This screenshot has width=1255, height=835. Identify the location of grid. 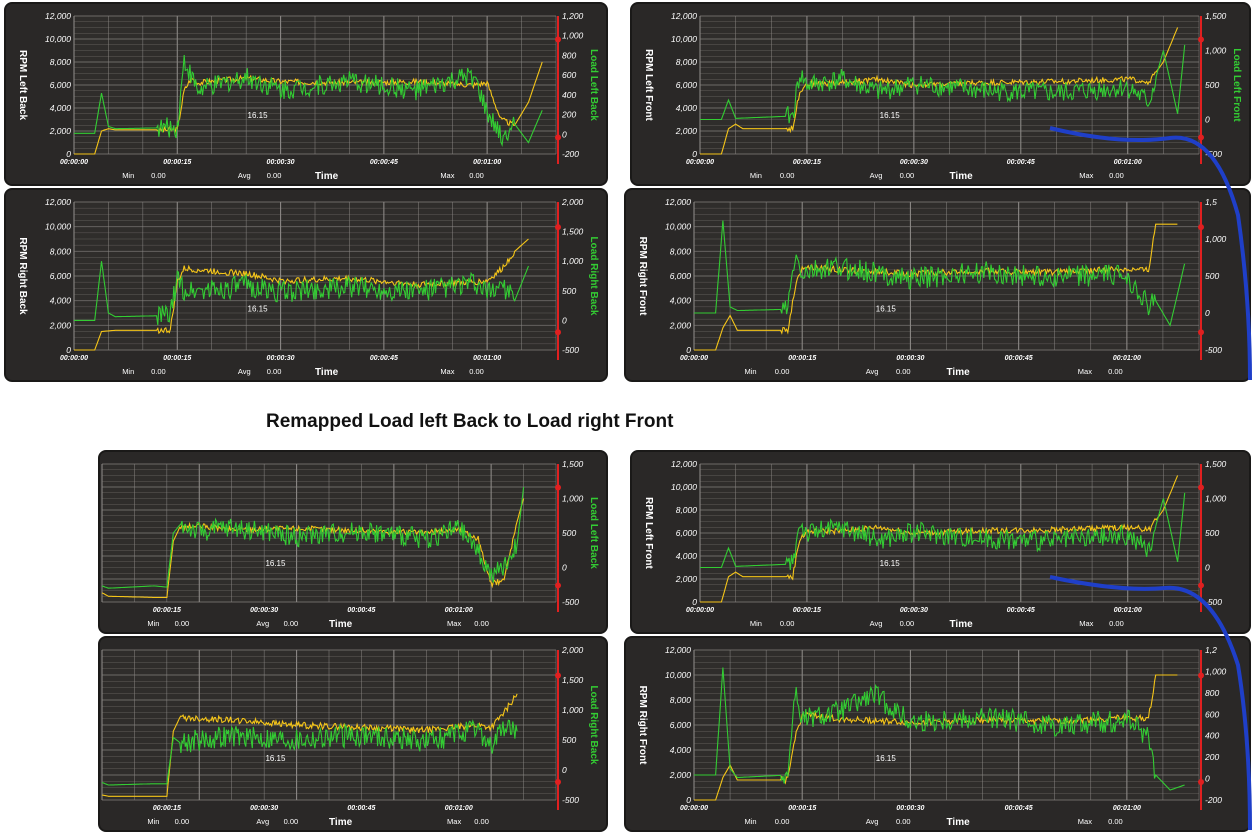
(329, 725).